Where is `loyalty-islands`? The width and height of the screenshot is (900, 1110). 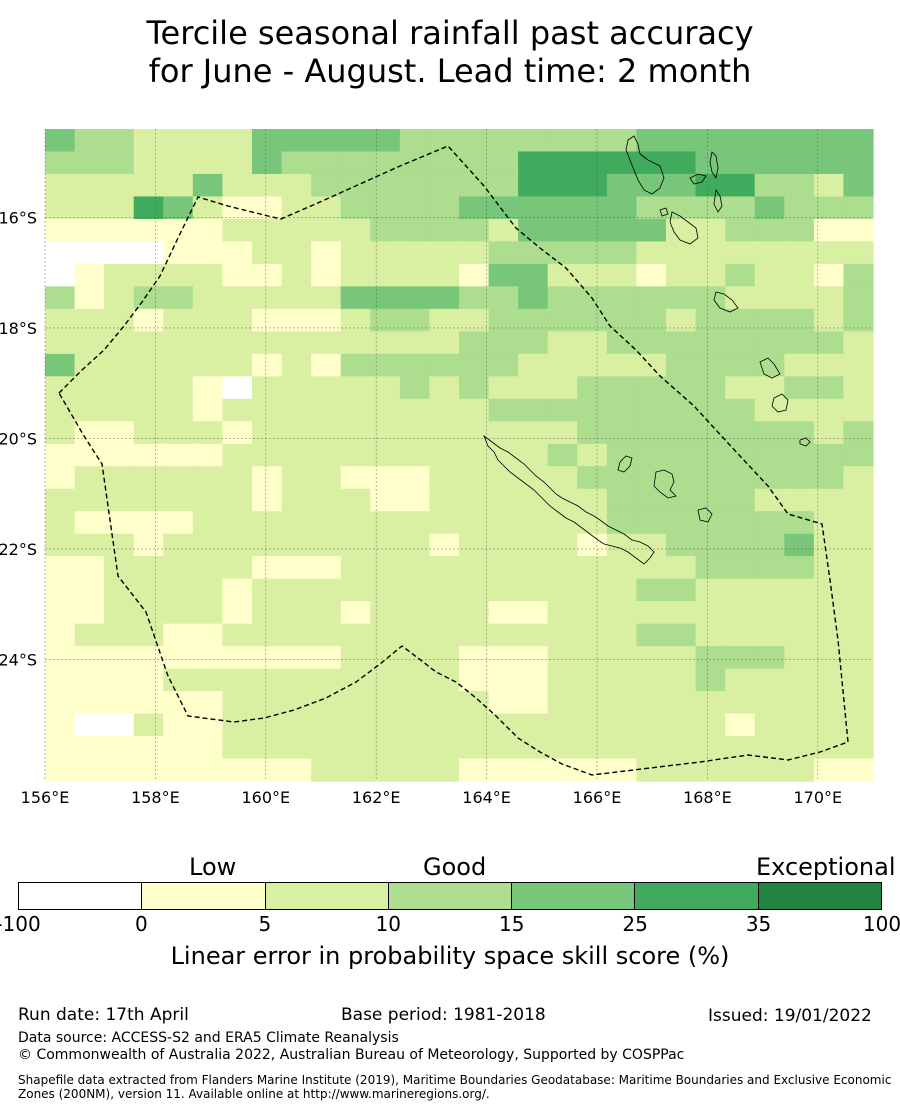 loyalty-islands is located at coordinates (665, 489).